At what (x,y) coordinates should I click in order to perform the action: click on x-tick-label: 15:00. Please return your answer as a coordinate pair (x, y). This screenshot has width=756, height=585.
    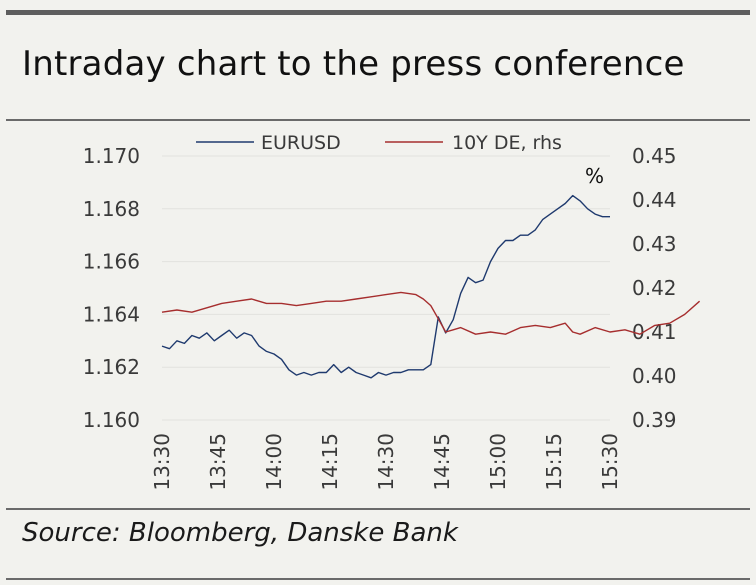
    Looking at the image, I should click on (498, 462).